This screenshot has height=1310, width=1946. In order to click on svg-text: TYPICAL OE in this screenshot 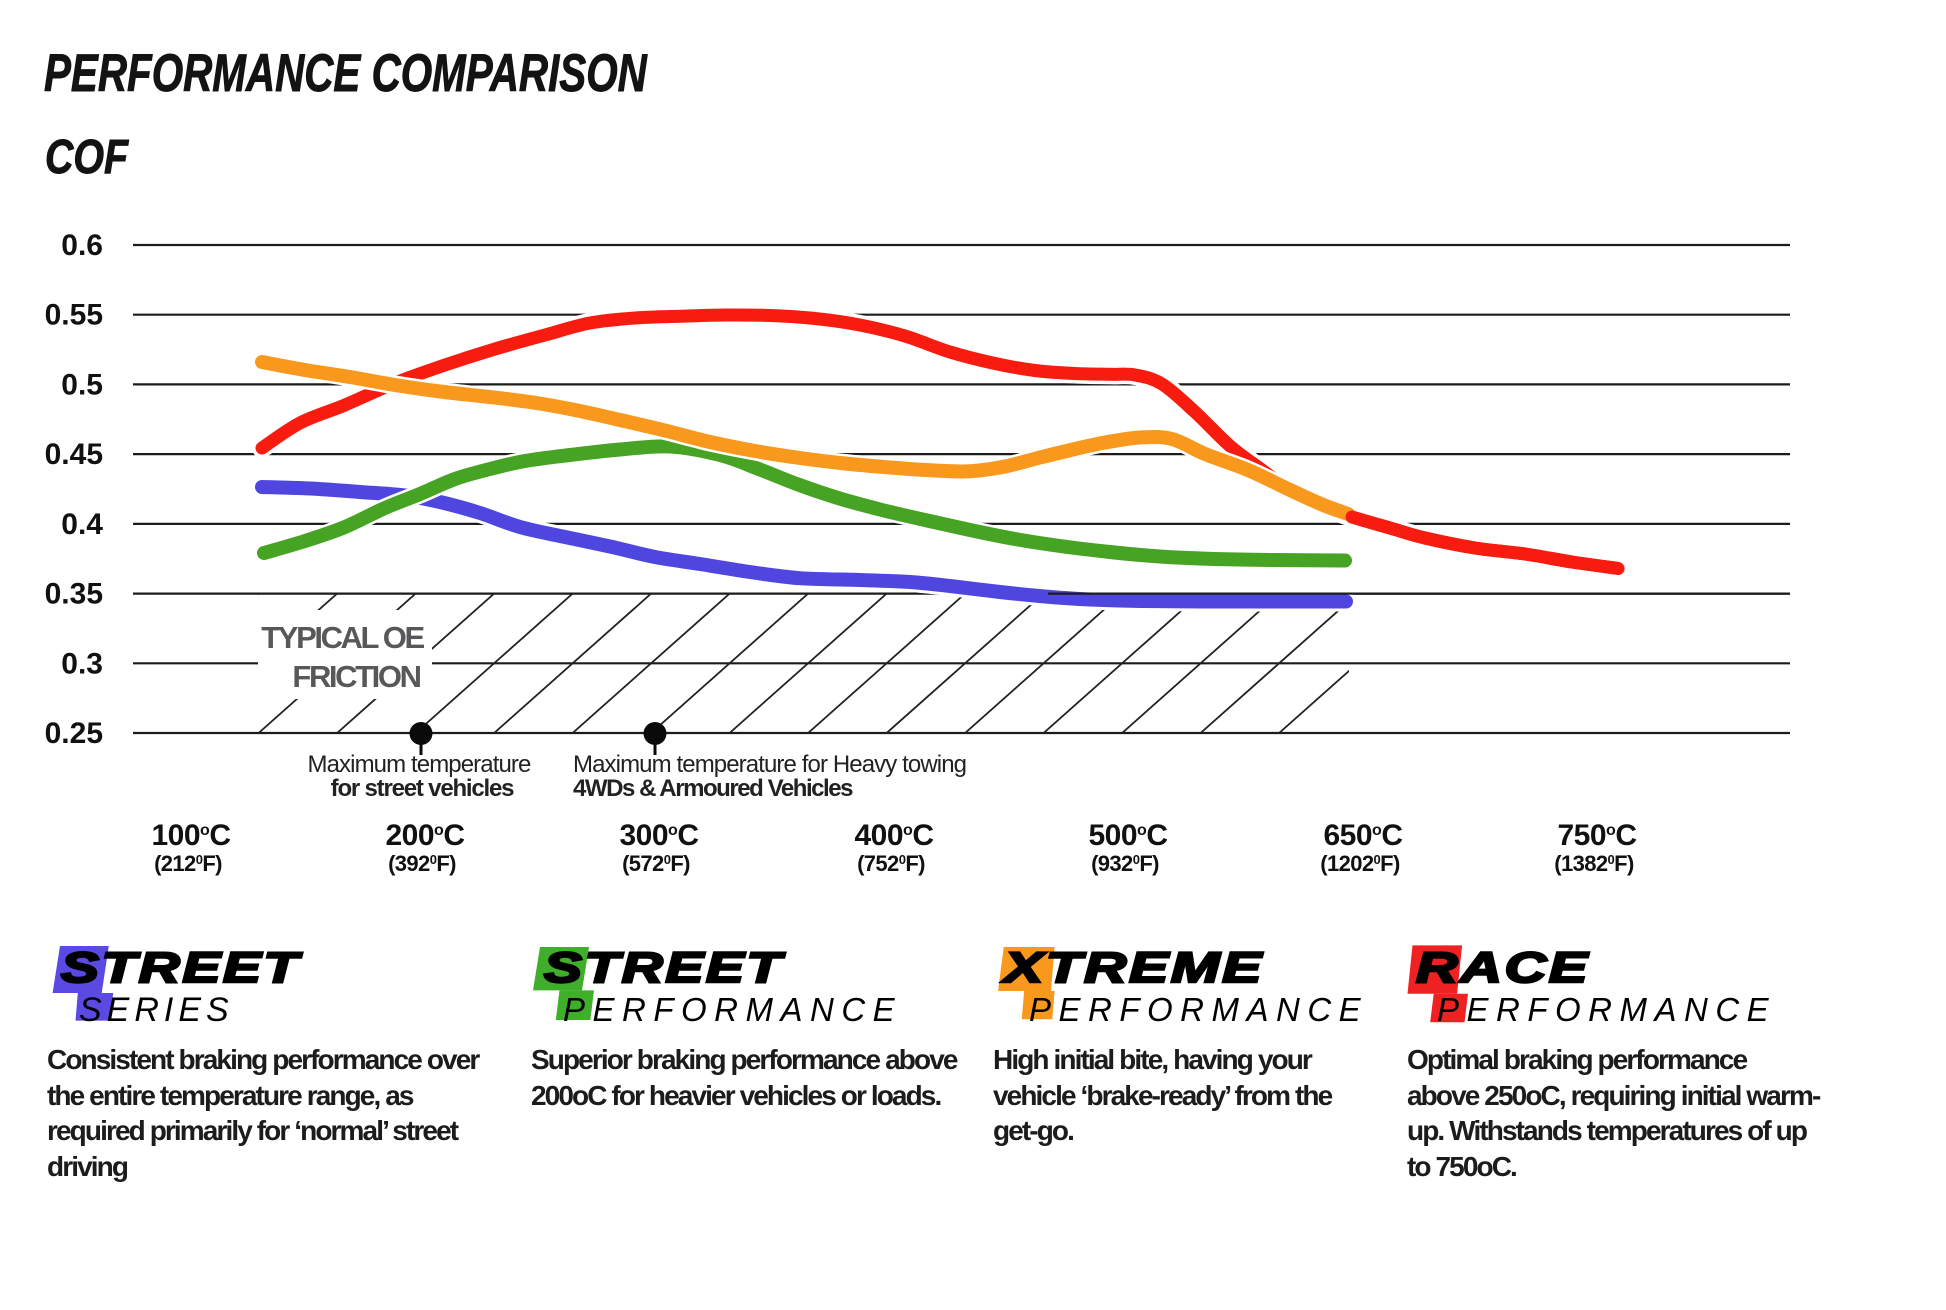, I will do `click(342, 637)`.